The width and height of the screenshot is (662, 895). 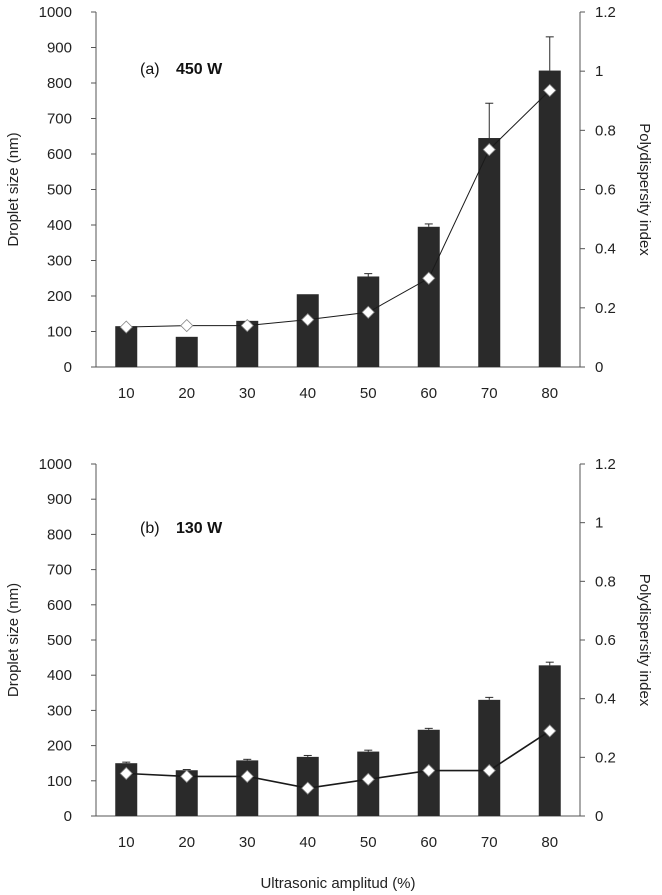 What do you see at coordinates (199, 69) in the screenshot?
I see `panel-title: 450 W` at bounding box center [199, 69].